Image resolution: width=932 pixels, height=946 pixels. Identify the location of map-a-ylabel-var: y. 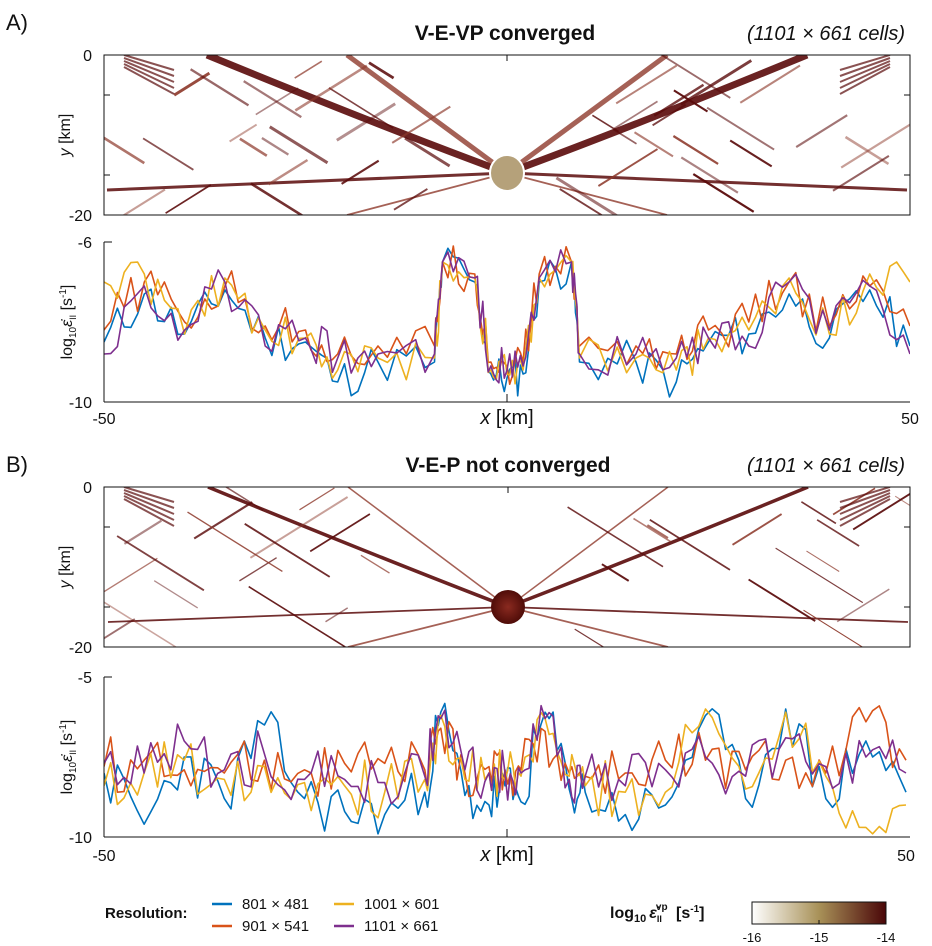
(65, 152).